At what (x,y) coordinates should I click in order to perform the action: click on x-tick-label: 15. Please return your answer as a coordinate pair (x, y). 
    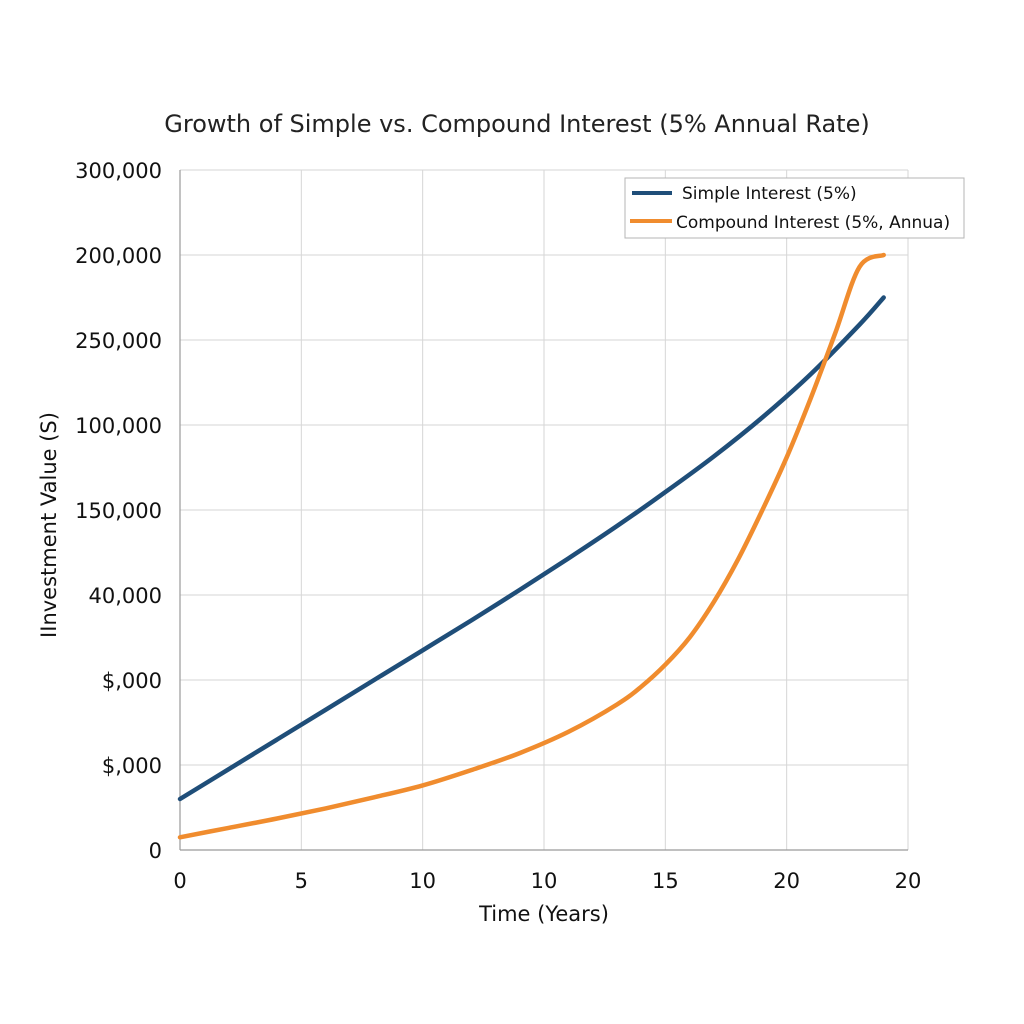
    Looking at the image, I should click on (665, 881).